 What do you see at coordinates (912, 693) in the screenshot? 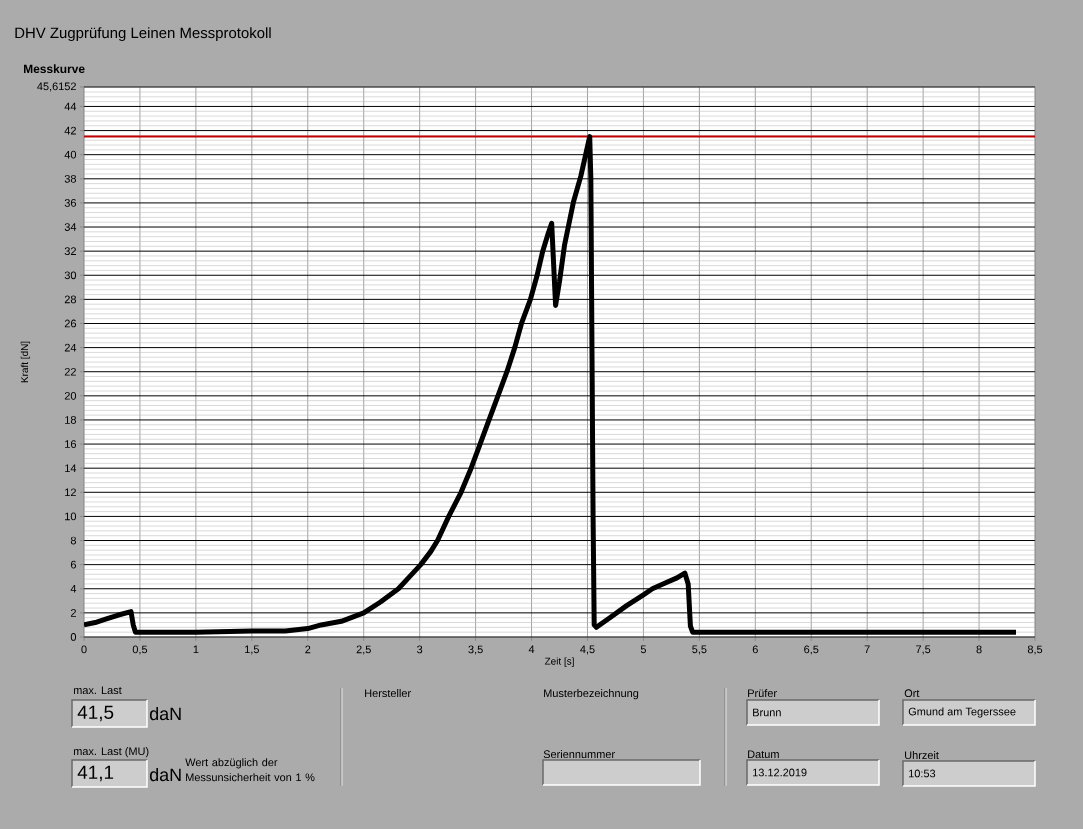
I see `text: Ort` at bounding box center [912, 693].